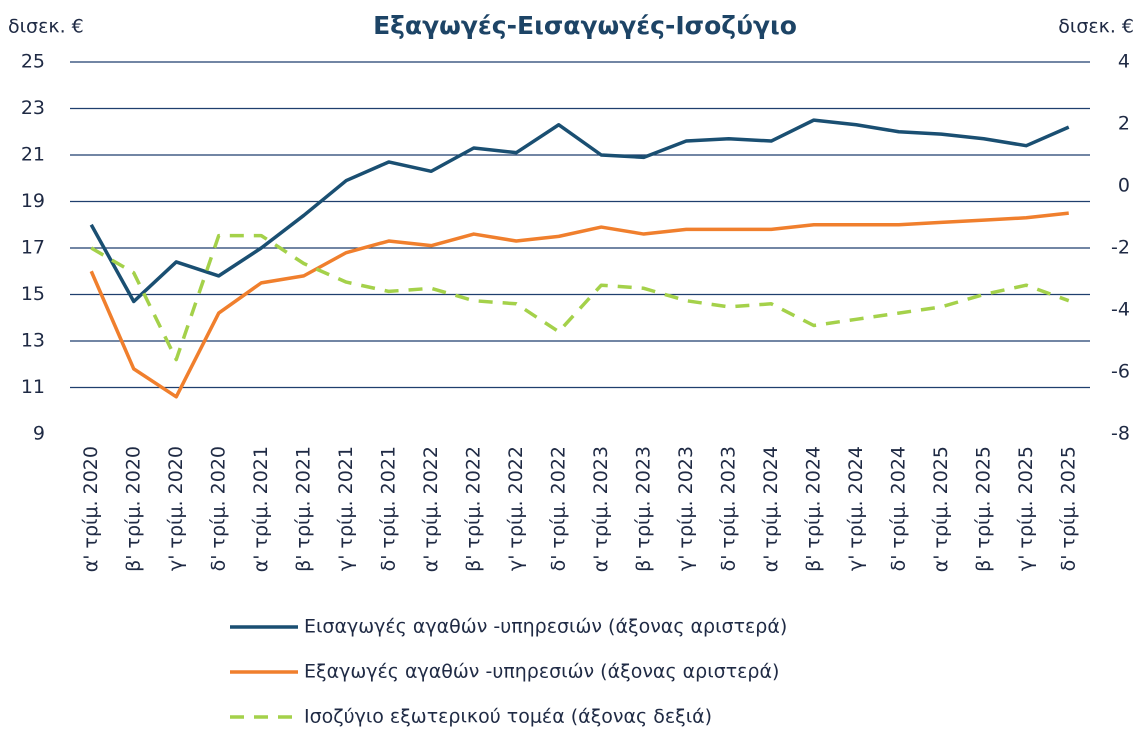  I want to click on x-tick-label: α' τρίμ. 2021, so click(261, 509).